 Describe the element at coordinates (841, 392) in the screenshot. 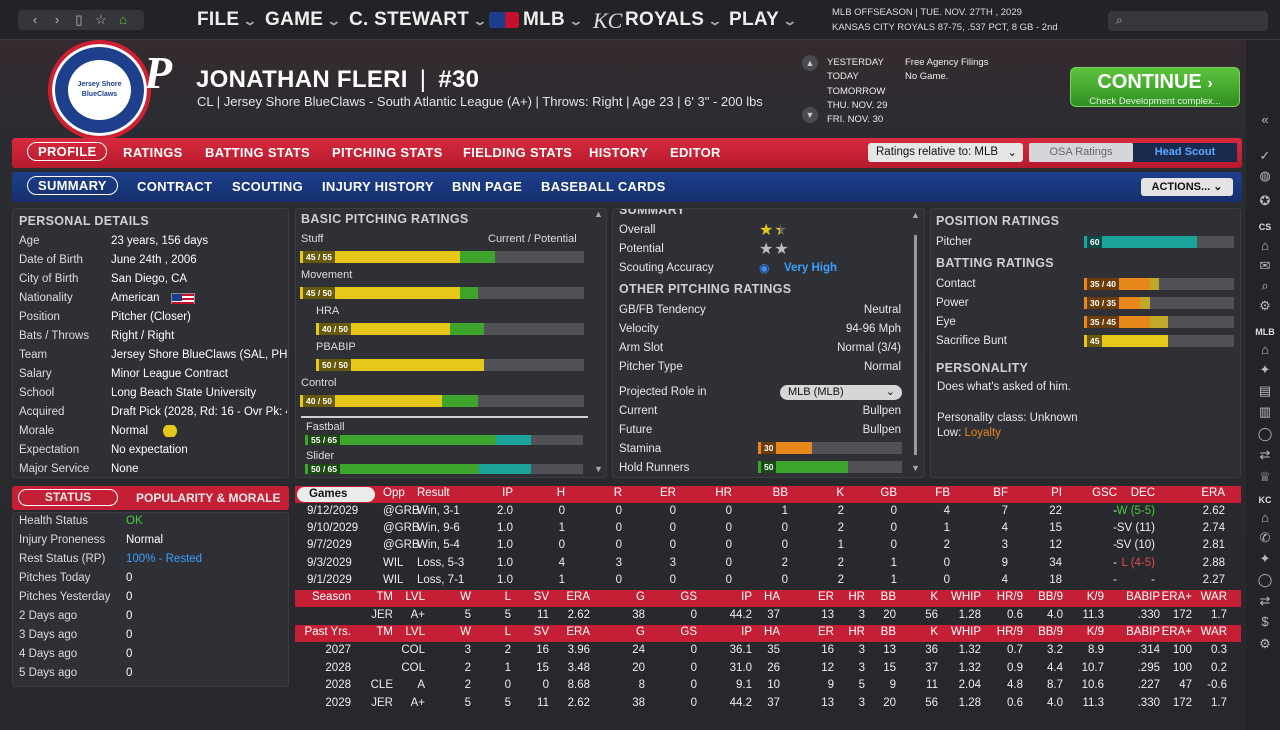

I see `projected-role-select: MLB (MLB) ⌄` at that location.